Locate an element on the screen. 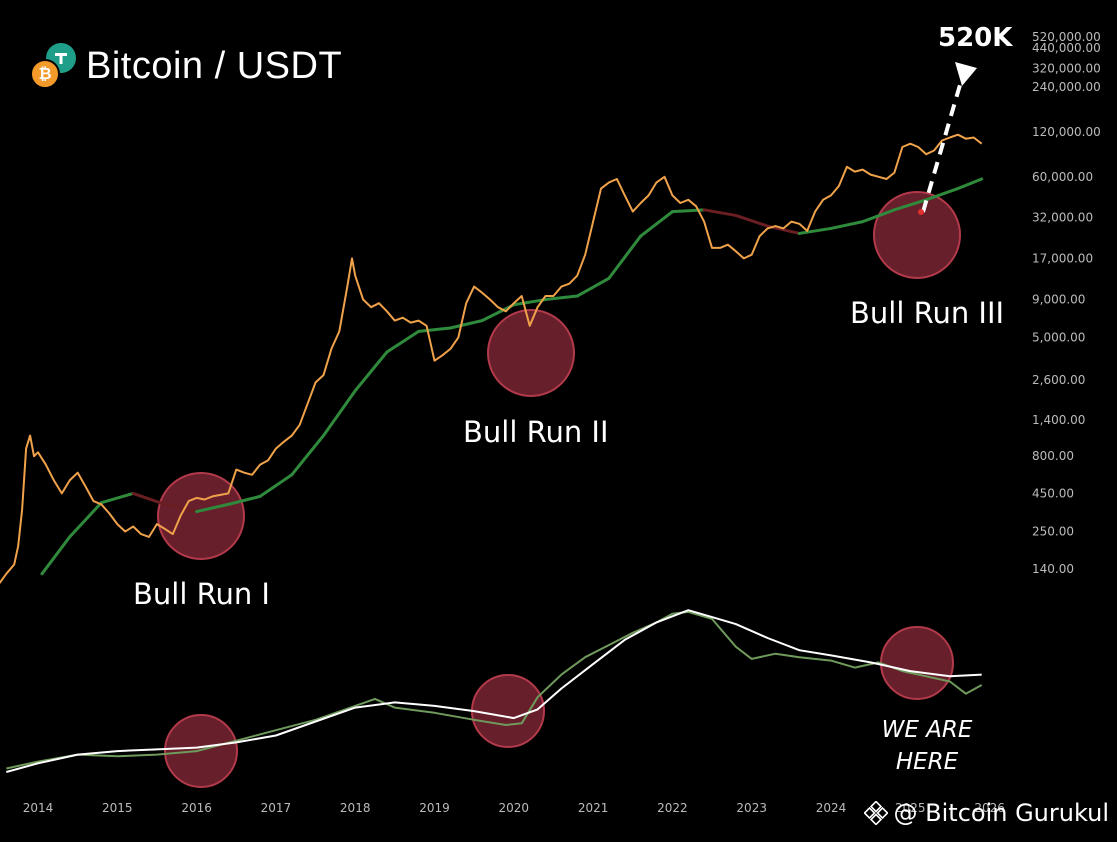 Image resolution: width=1117 pixels, height=842 pixels. y-tick-label: 60,000.00 is located at coordinates (1062, 177).